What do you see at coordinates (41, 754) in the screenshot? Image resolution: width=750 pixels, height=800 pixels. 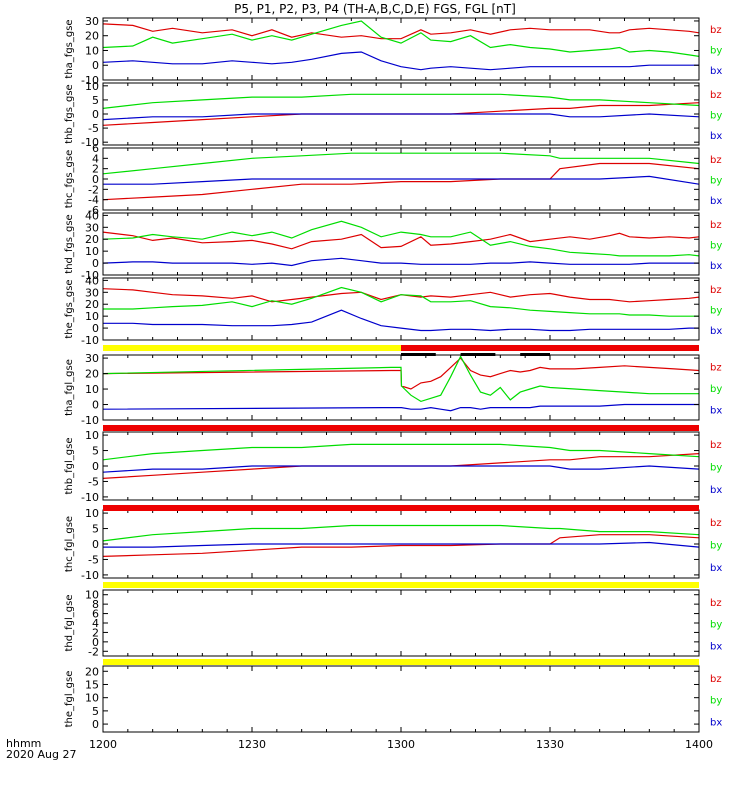 I see `date-label: 2020 Aug 27` at bounding box center [41, 754].